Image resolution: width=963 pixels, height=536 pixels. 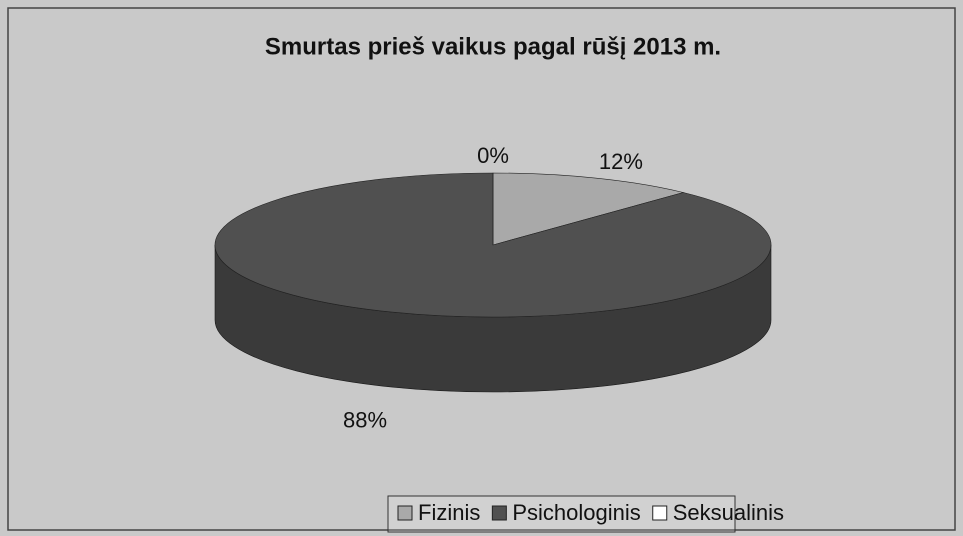 I want to click on legend-label: Fizinis, so click(x=449, y=512).